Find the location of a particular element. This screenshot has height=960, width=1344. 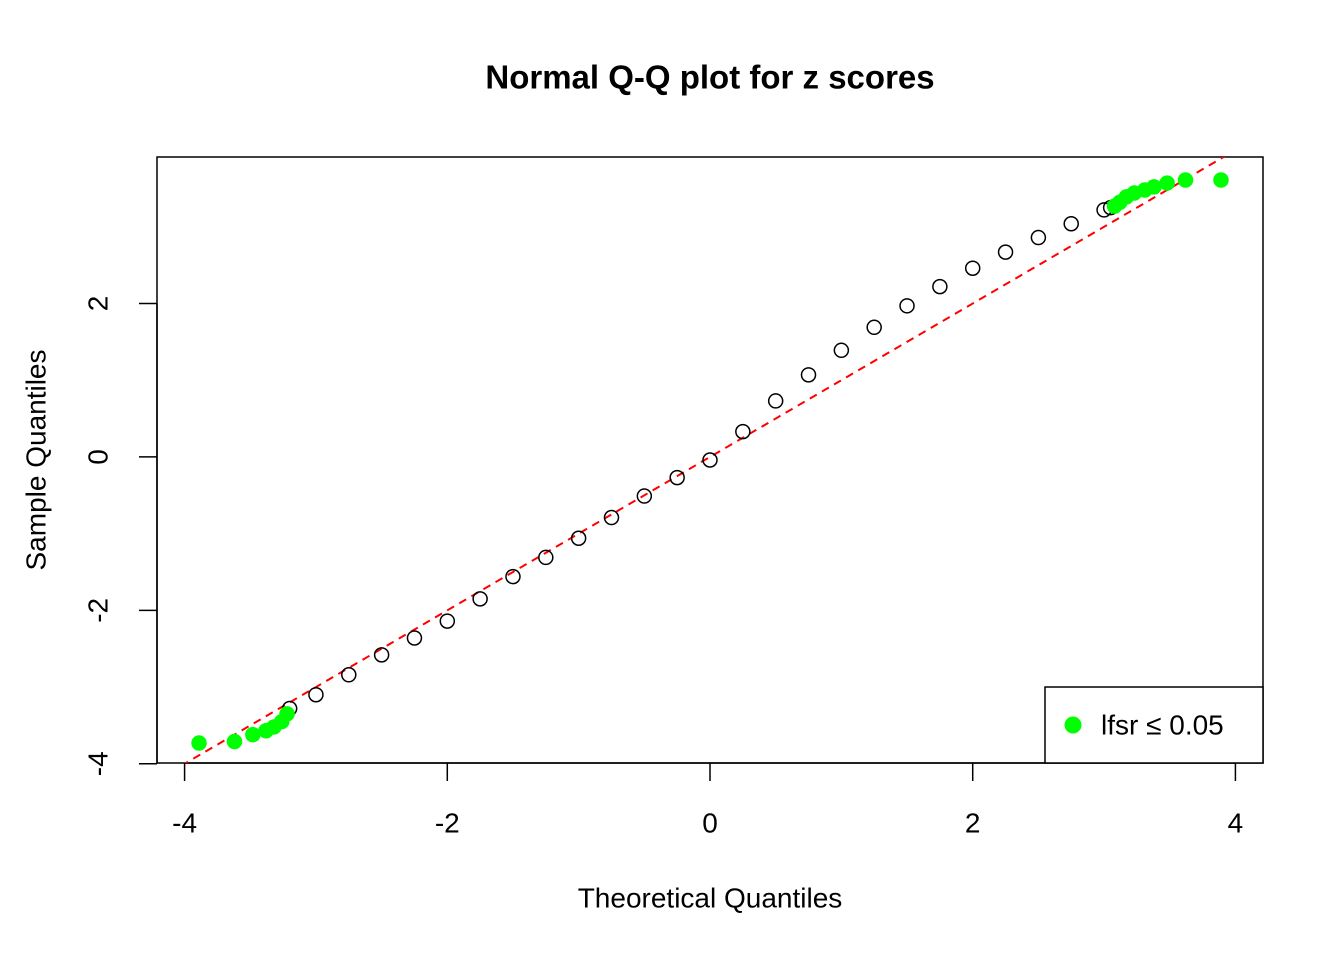

x-tick-label: -2 is located at coordinates (447, 822).